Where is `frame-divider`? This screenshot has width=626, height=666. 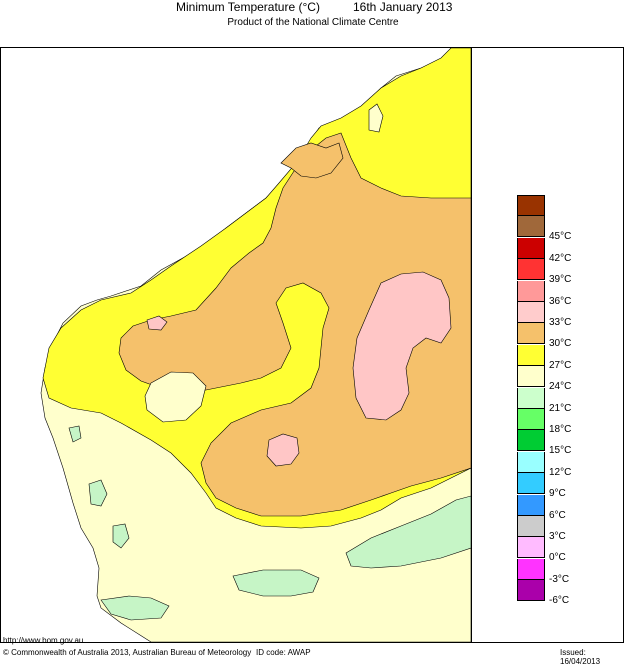
frame-divider is located at coordinates (471, 345).